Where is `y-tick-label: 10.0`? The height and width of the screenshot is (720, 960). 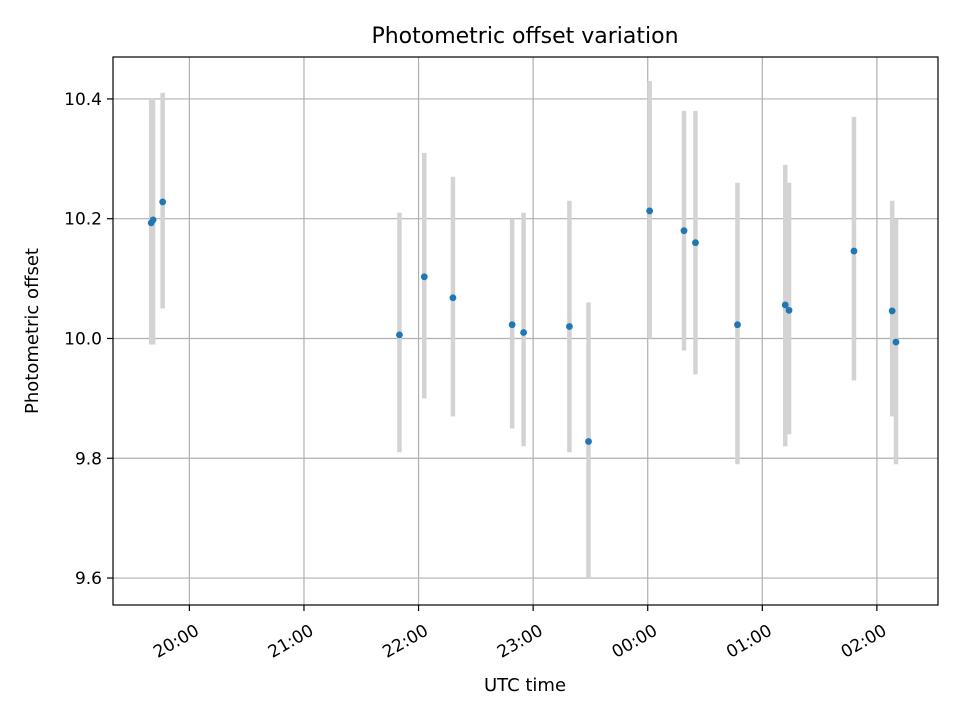
y-tick-label: 10.0 is located at coordinates (83, 339).